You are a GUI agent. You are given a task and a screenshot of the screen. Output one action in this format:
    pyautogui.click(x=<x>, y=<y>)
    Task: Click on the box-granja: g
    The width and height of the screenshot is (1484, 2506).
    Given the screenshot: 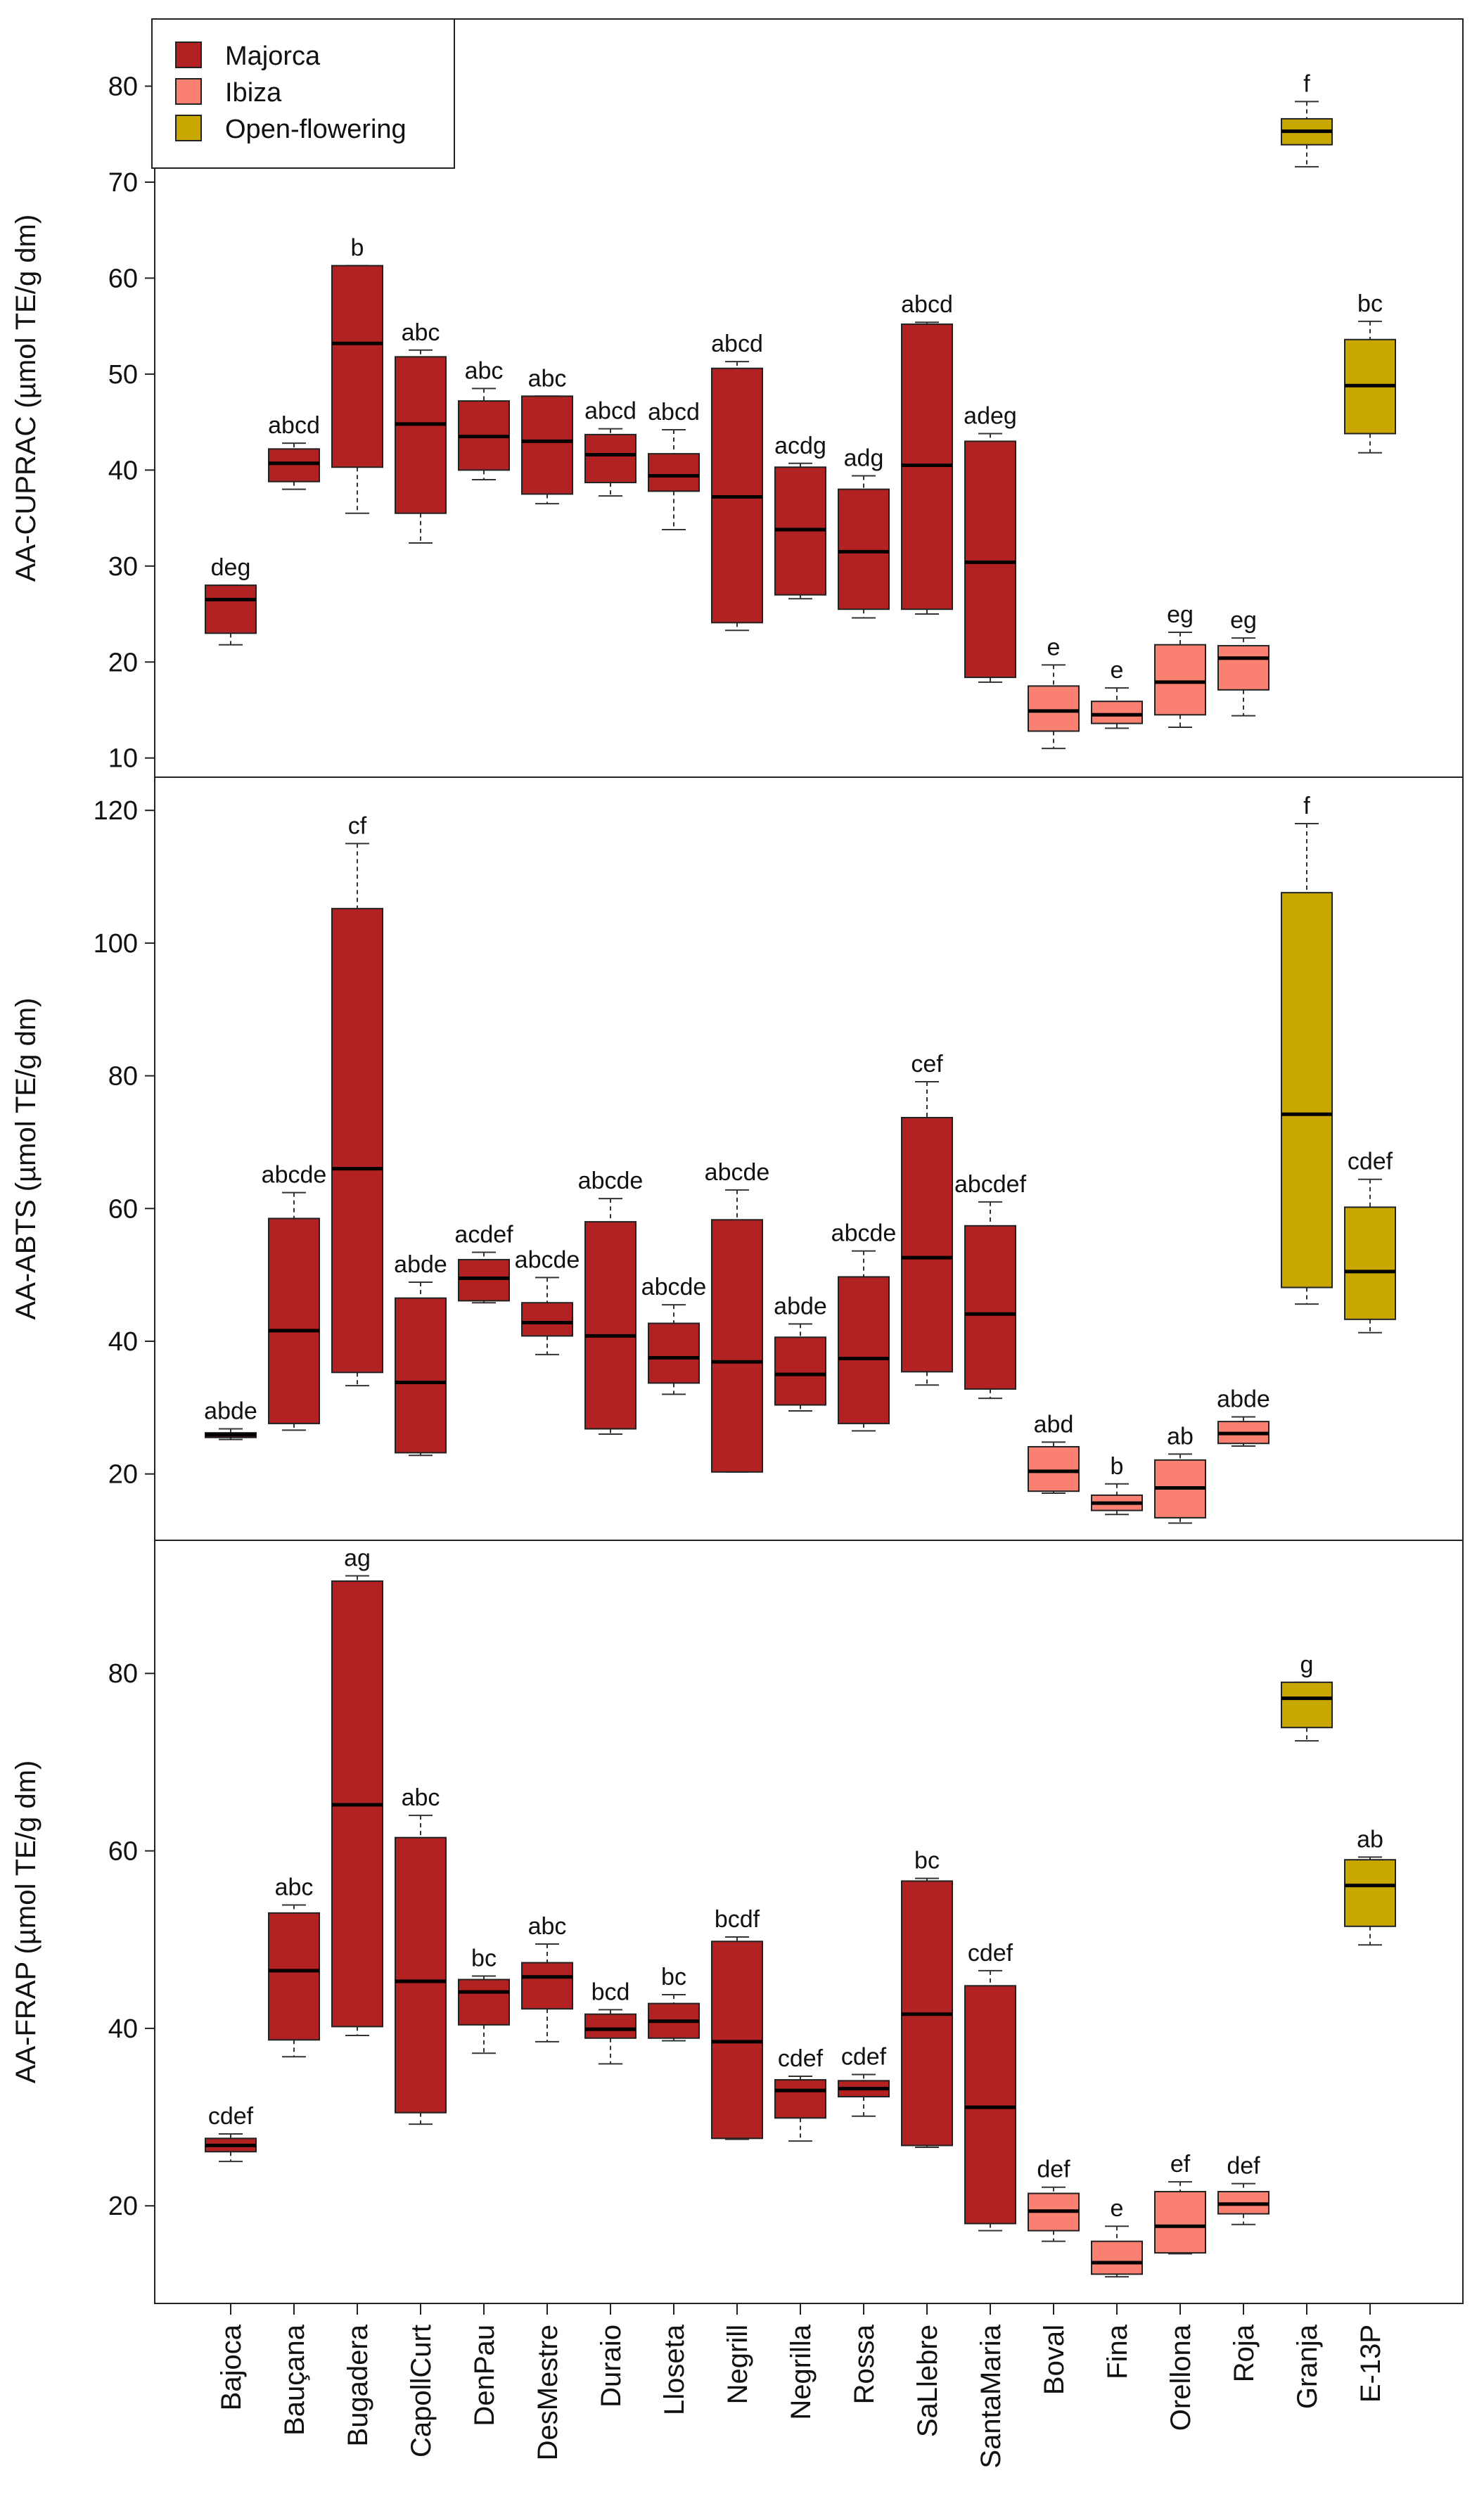 What is the action you would take?
    pyautogui.click(x=1307, y=1696)
    